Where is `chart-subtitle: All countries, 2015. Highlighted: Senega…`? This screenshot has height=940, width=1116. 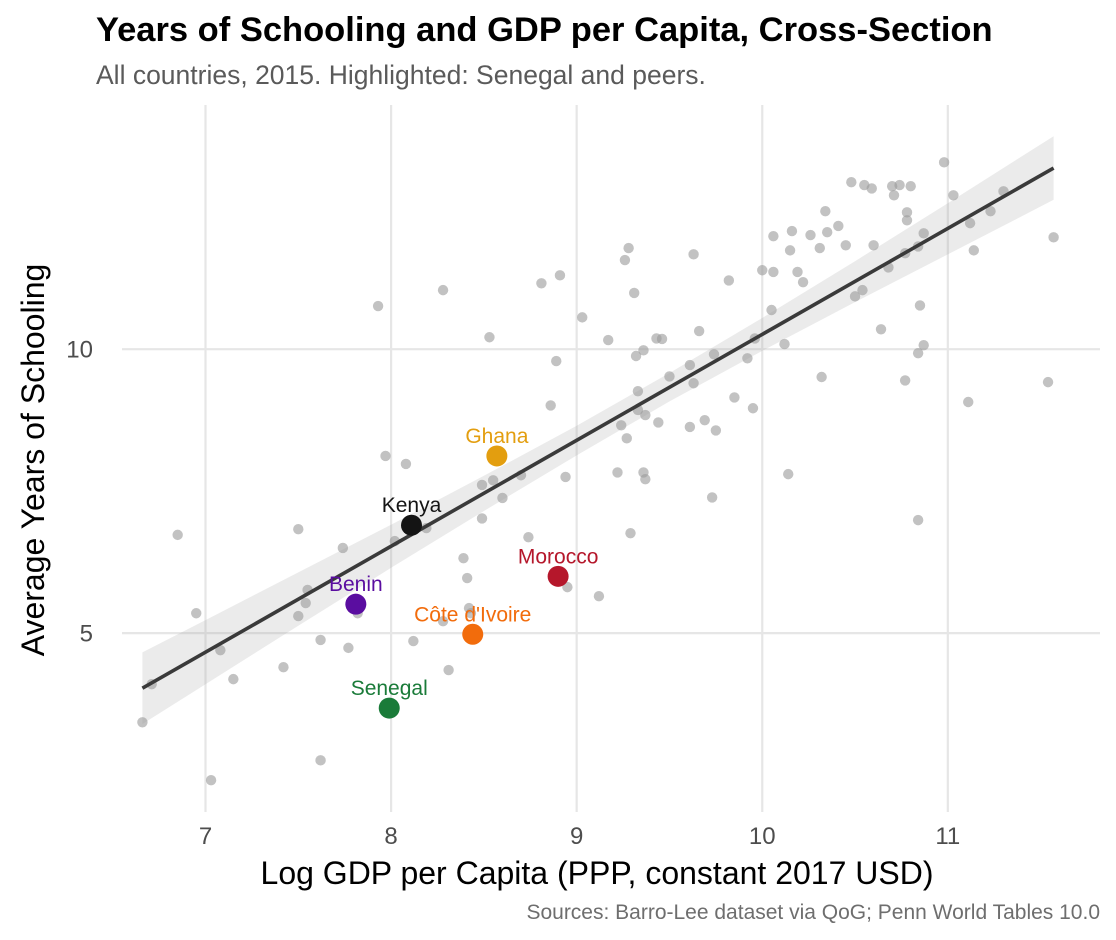
chart-subtitle: All countries, 2015. Highlighted: Senega… is located at coordinates (401, 75).